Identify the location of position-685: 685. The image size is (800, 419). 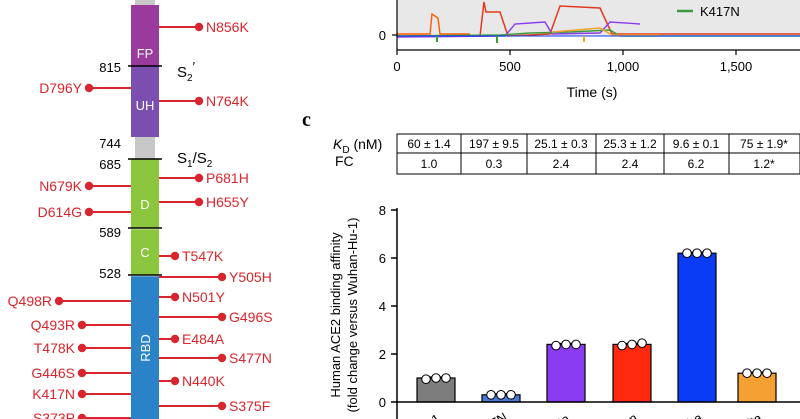
(110, 164).